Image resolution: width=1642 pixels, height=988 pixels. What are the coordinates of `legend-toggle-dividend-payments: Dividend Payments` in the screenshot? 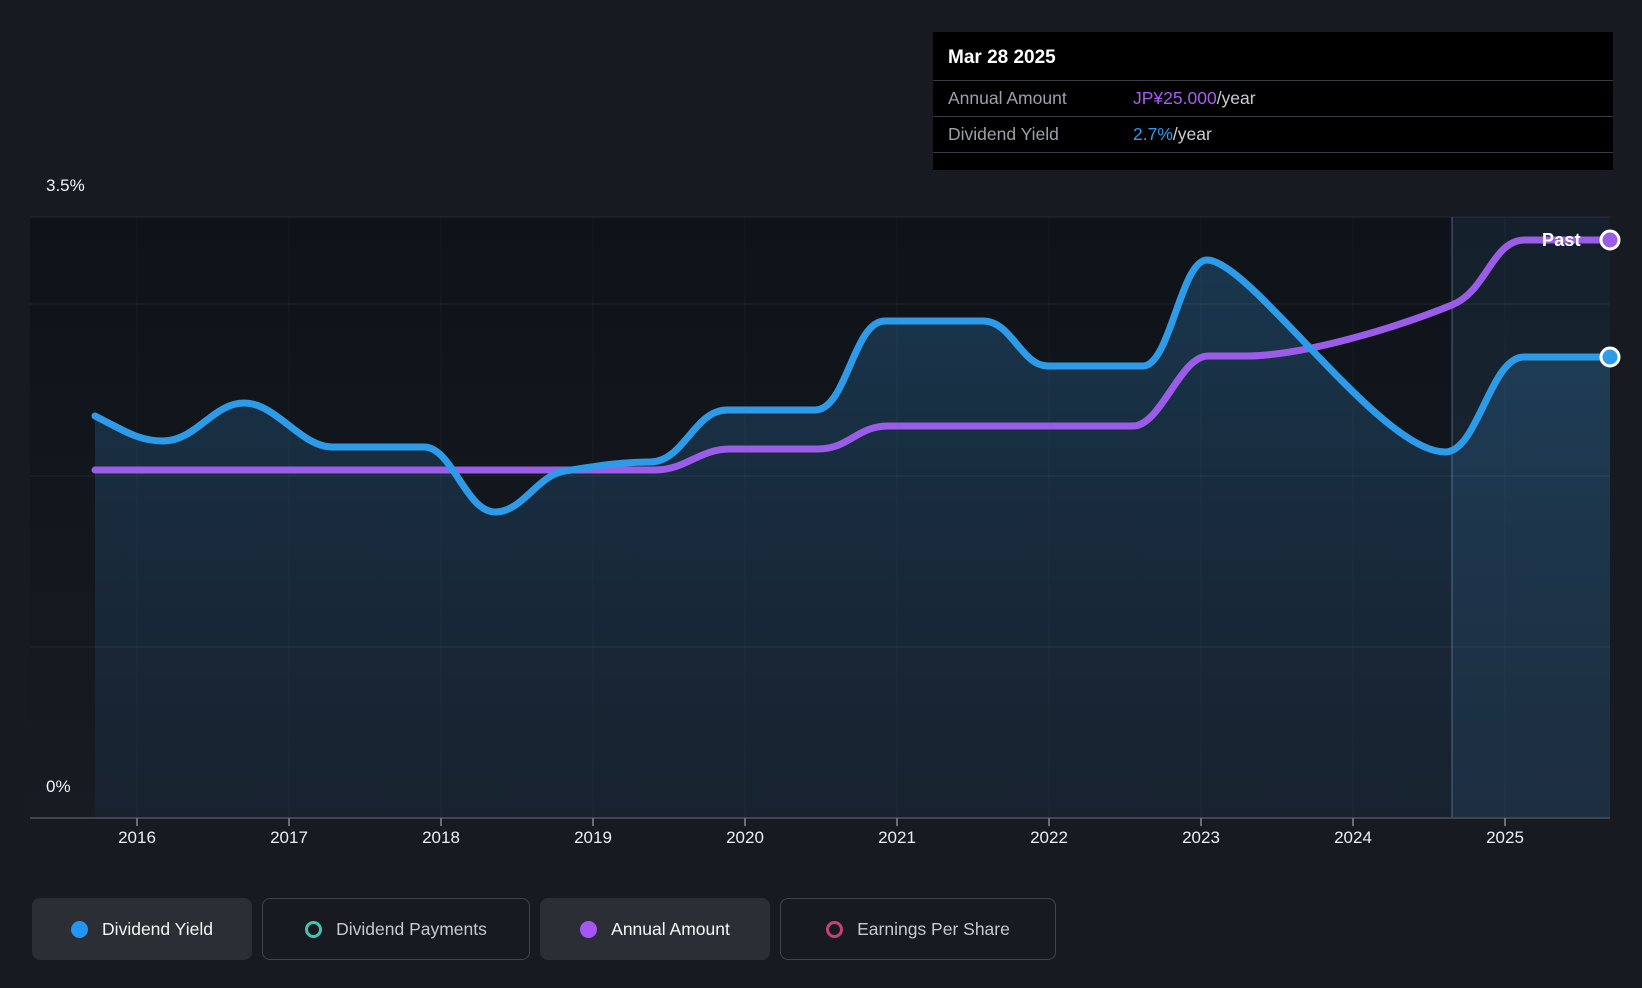 It's located at (396, 929).